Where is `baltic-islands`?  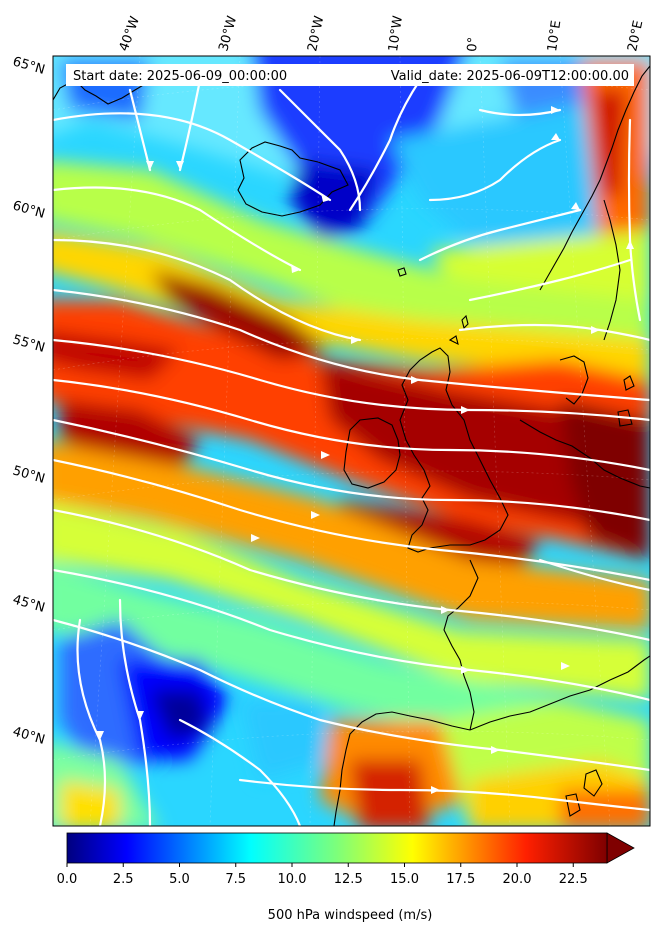
baltic-islands is located at coordinates (626, 401).